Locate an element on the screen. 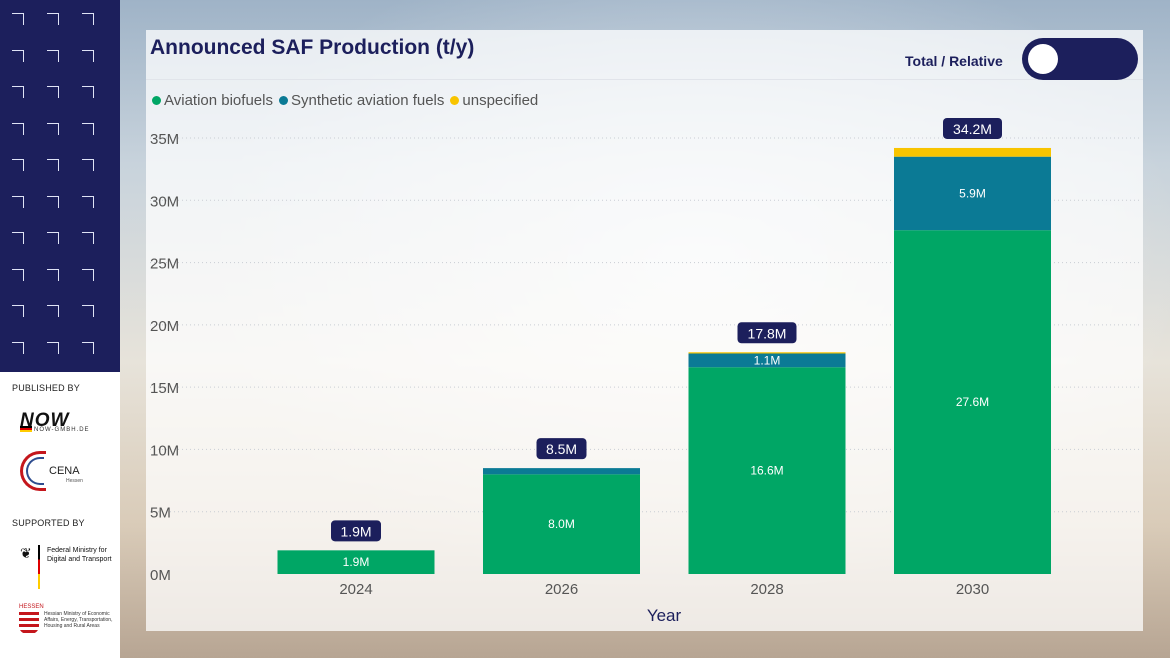 Image resolution: width=1170 pixels, height=658 pixels. legend-label: Aviation biofuels is located at coordinates (218, 100).